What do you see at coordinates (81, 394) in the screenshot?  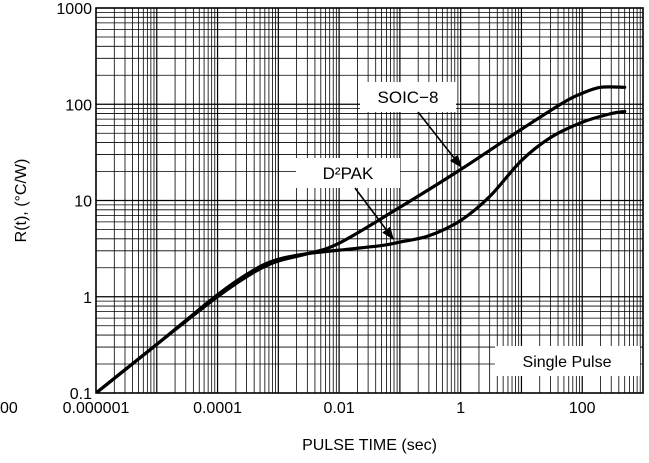 I see `y-tick-label: 0.1` at bounding box center [81, 394].